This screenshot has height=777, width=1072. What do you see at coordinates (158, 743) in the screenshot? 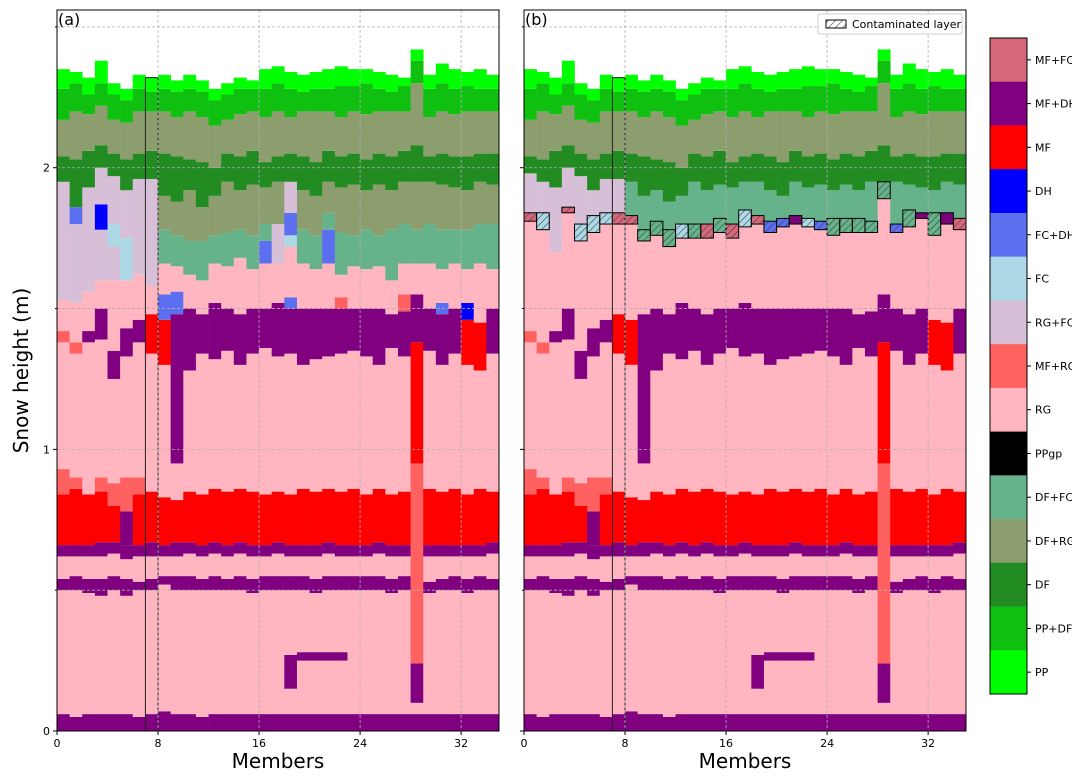
I see `x-tick-label: 8` at bounding box center [158, 743].